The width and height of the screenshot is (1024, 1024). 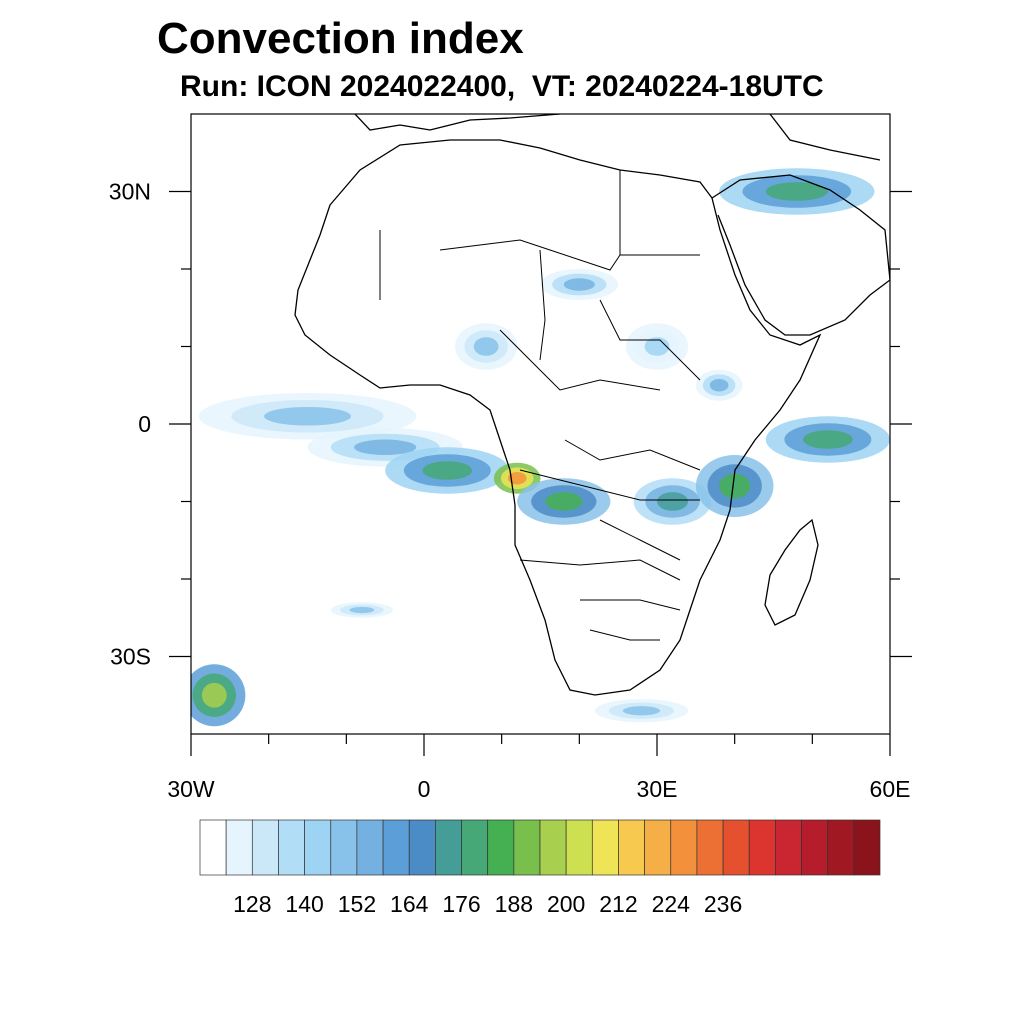 I want to click on colorbar-label: 128, so click(x=252, y=904).